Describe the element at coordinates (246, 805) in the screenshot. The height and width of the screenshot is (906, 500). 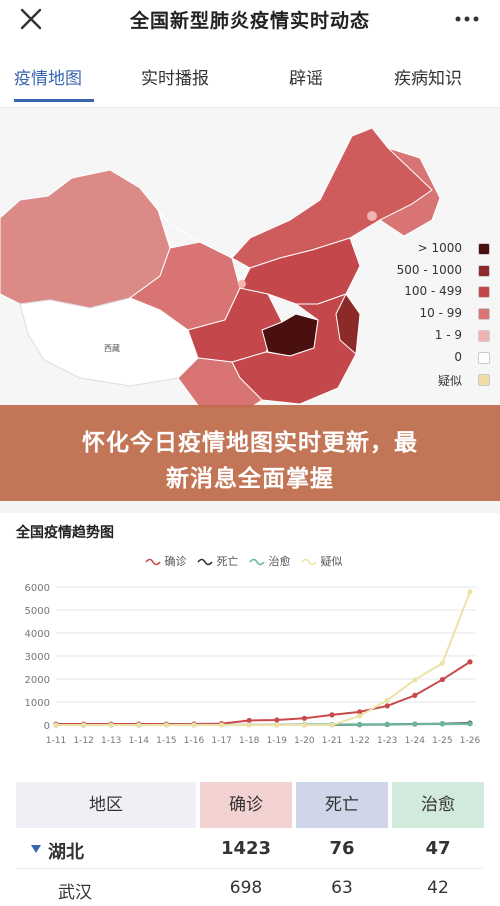
I see `table-header-confirmed: 确诊` at that location.